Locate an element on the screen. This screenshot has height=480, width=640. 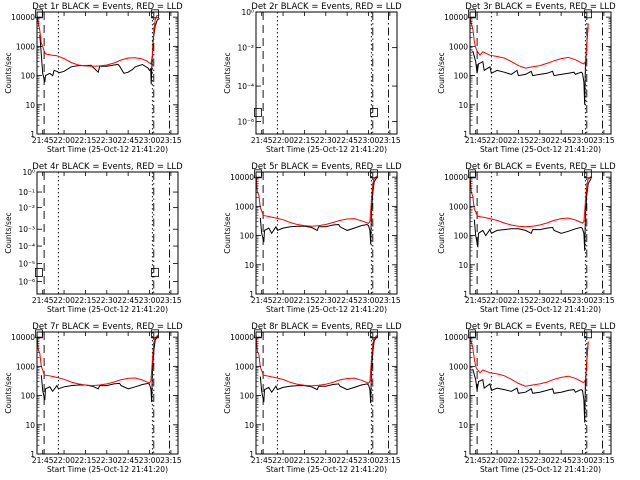
y-tick-label: 10⁰ is located at coordinates (28, 172).